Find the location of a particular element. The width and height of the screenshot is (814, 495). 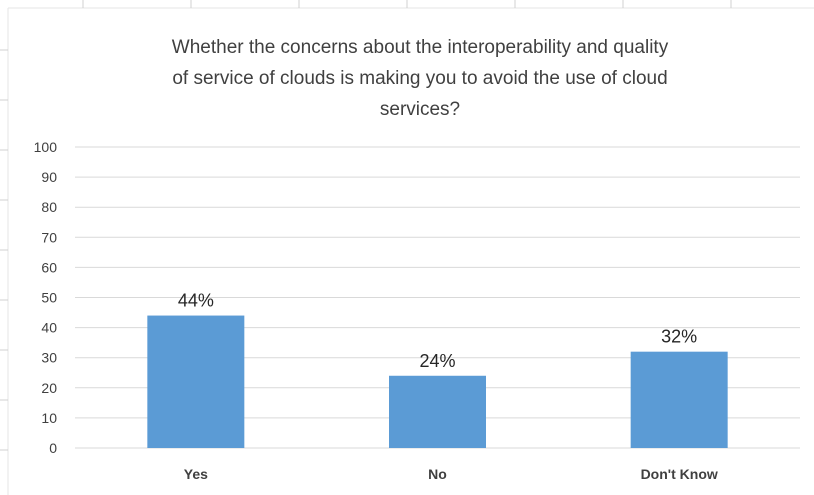

x-category-label: Don't Know is located at coordinates (679, 474).